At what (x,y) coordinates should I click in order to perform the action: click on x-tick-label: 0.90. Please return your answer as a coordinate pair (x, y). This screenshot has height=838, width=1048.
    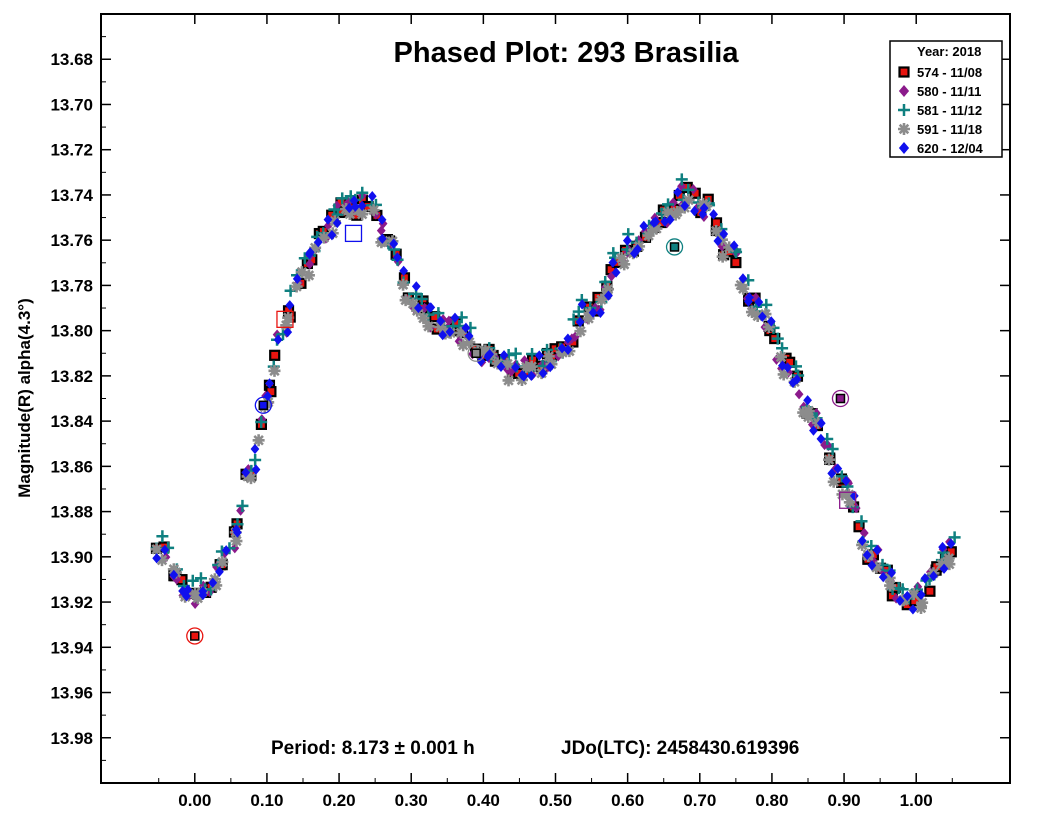
    Looking at the image, I should click on (844, 800).